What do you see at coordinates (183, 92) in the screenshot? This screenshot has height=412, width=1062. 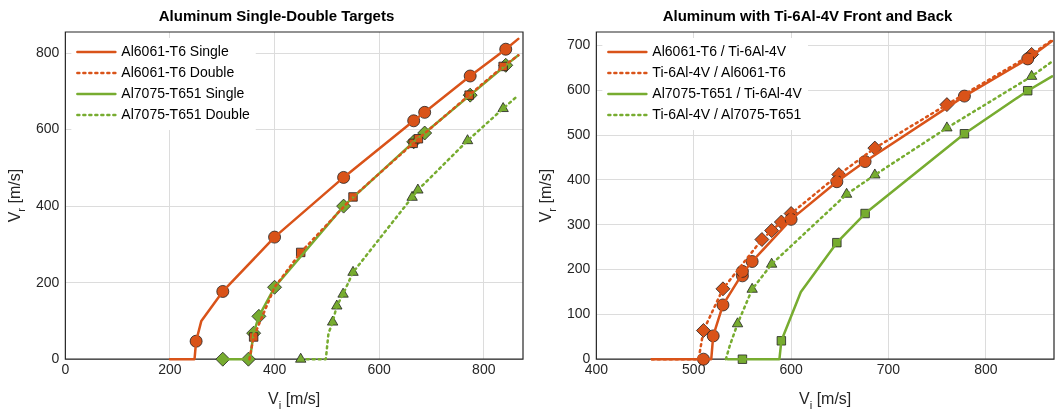 I see `legend-label: Al7075-T651 Single` at bounding box center [183, 92].